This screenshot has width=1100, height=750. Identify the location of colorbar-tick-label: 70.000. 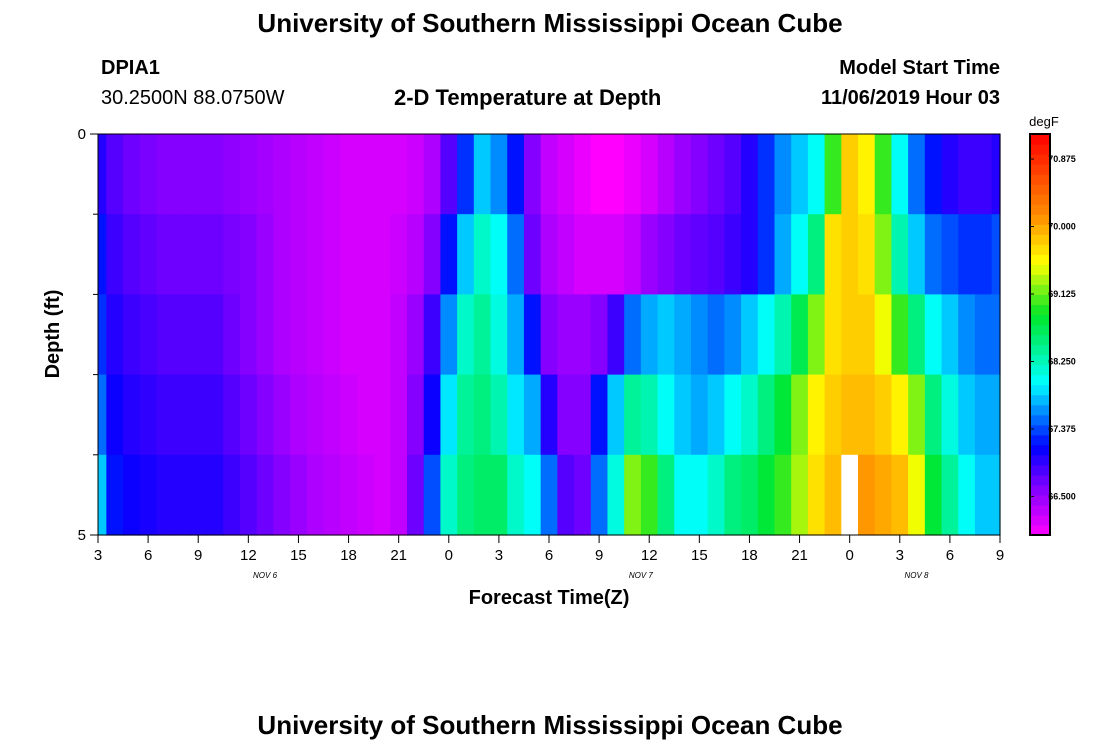
(1062, 227).